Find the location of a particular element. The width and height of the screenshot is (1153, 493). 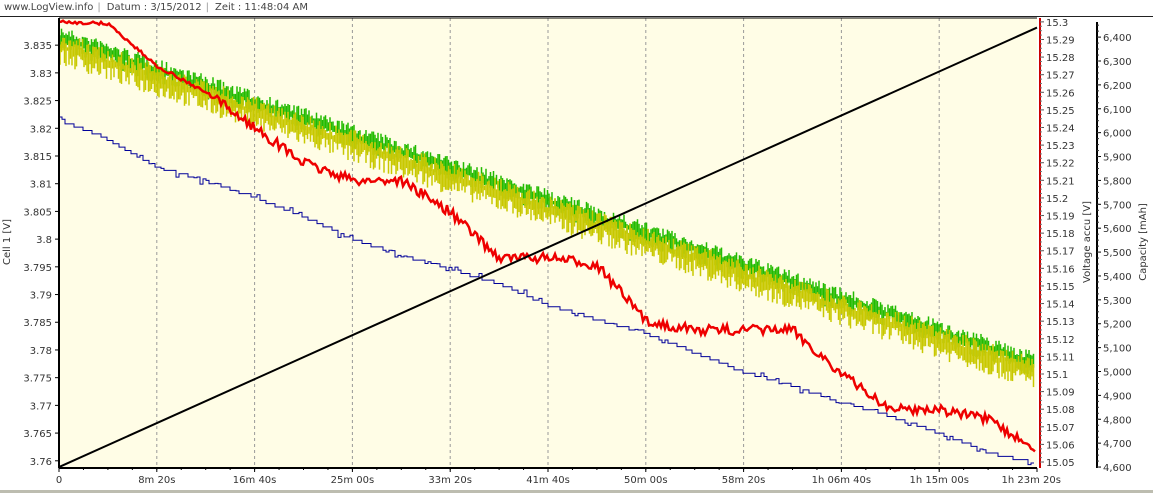

capacity-tick-label: 5,100 is located at coordinates (1117, 349).